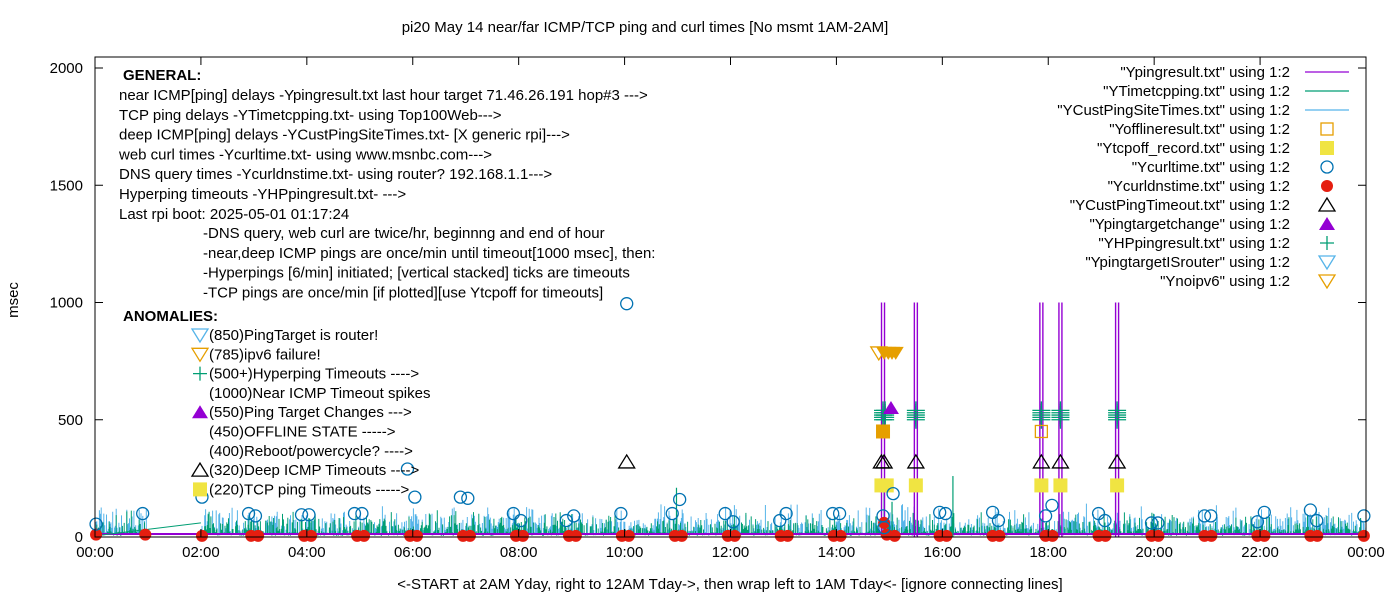  I want to click on x-tick-label: 20:00, so click(1154, 552).